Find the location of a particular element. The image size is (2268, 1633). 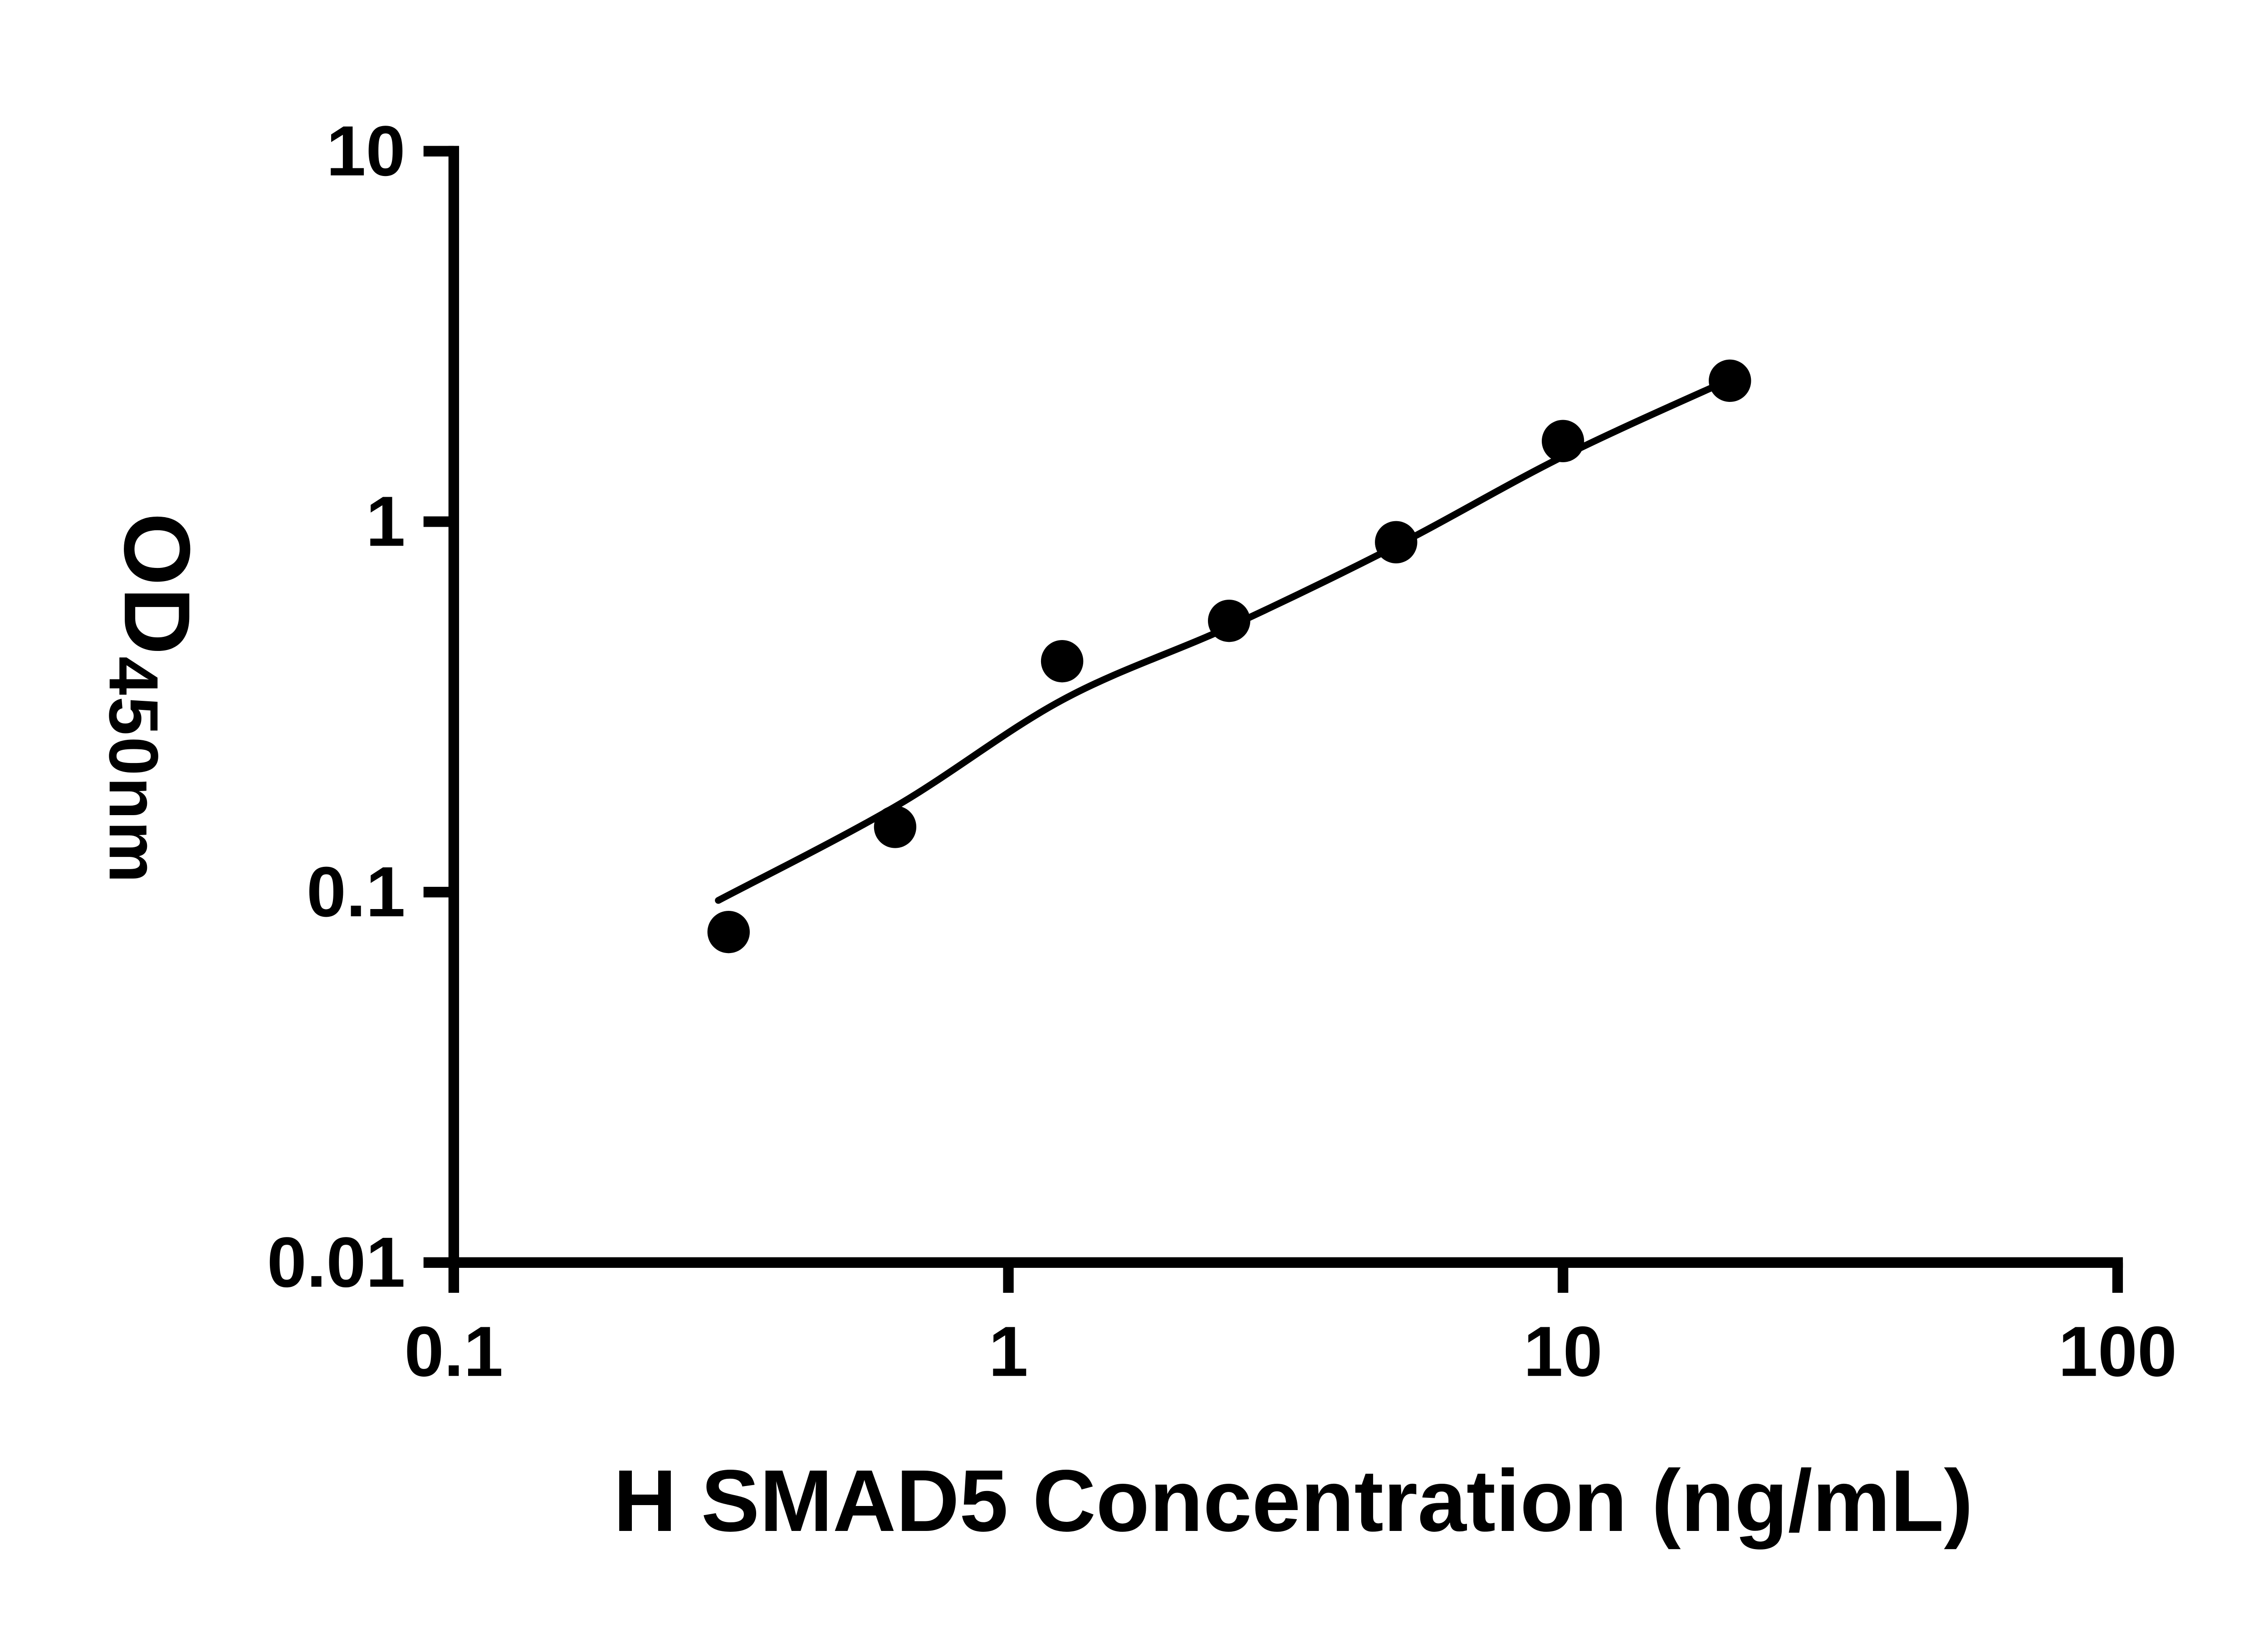

x-axis-title: H SMAD5 Concentration (ng/mL) is located at coordinates (1293, 1501).